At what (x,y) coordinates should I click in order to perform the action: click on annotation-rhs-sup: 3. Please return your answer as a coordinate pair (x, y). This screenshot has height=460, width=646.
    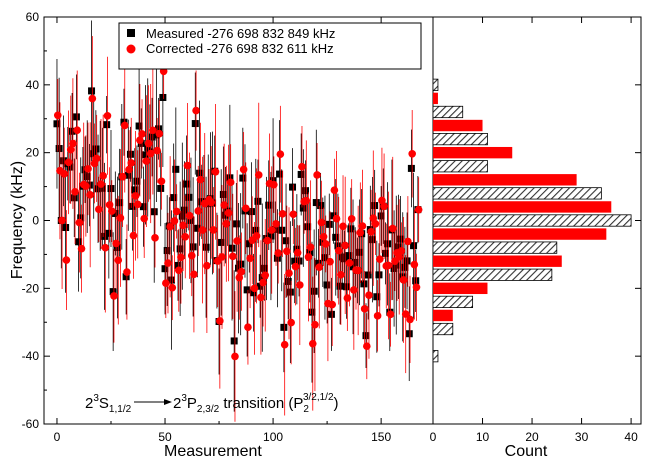
    Looking at the image, I should click on (184, 398).